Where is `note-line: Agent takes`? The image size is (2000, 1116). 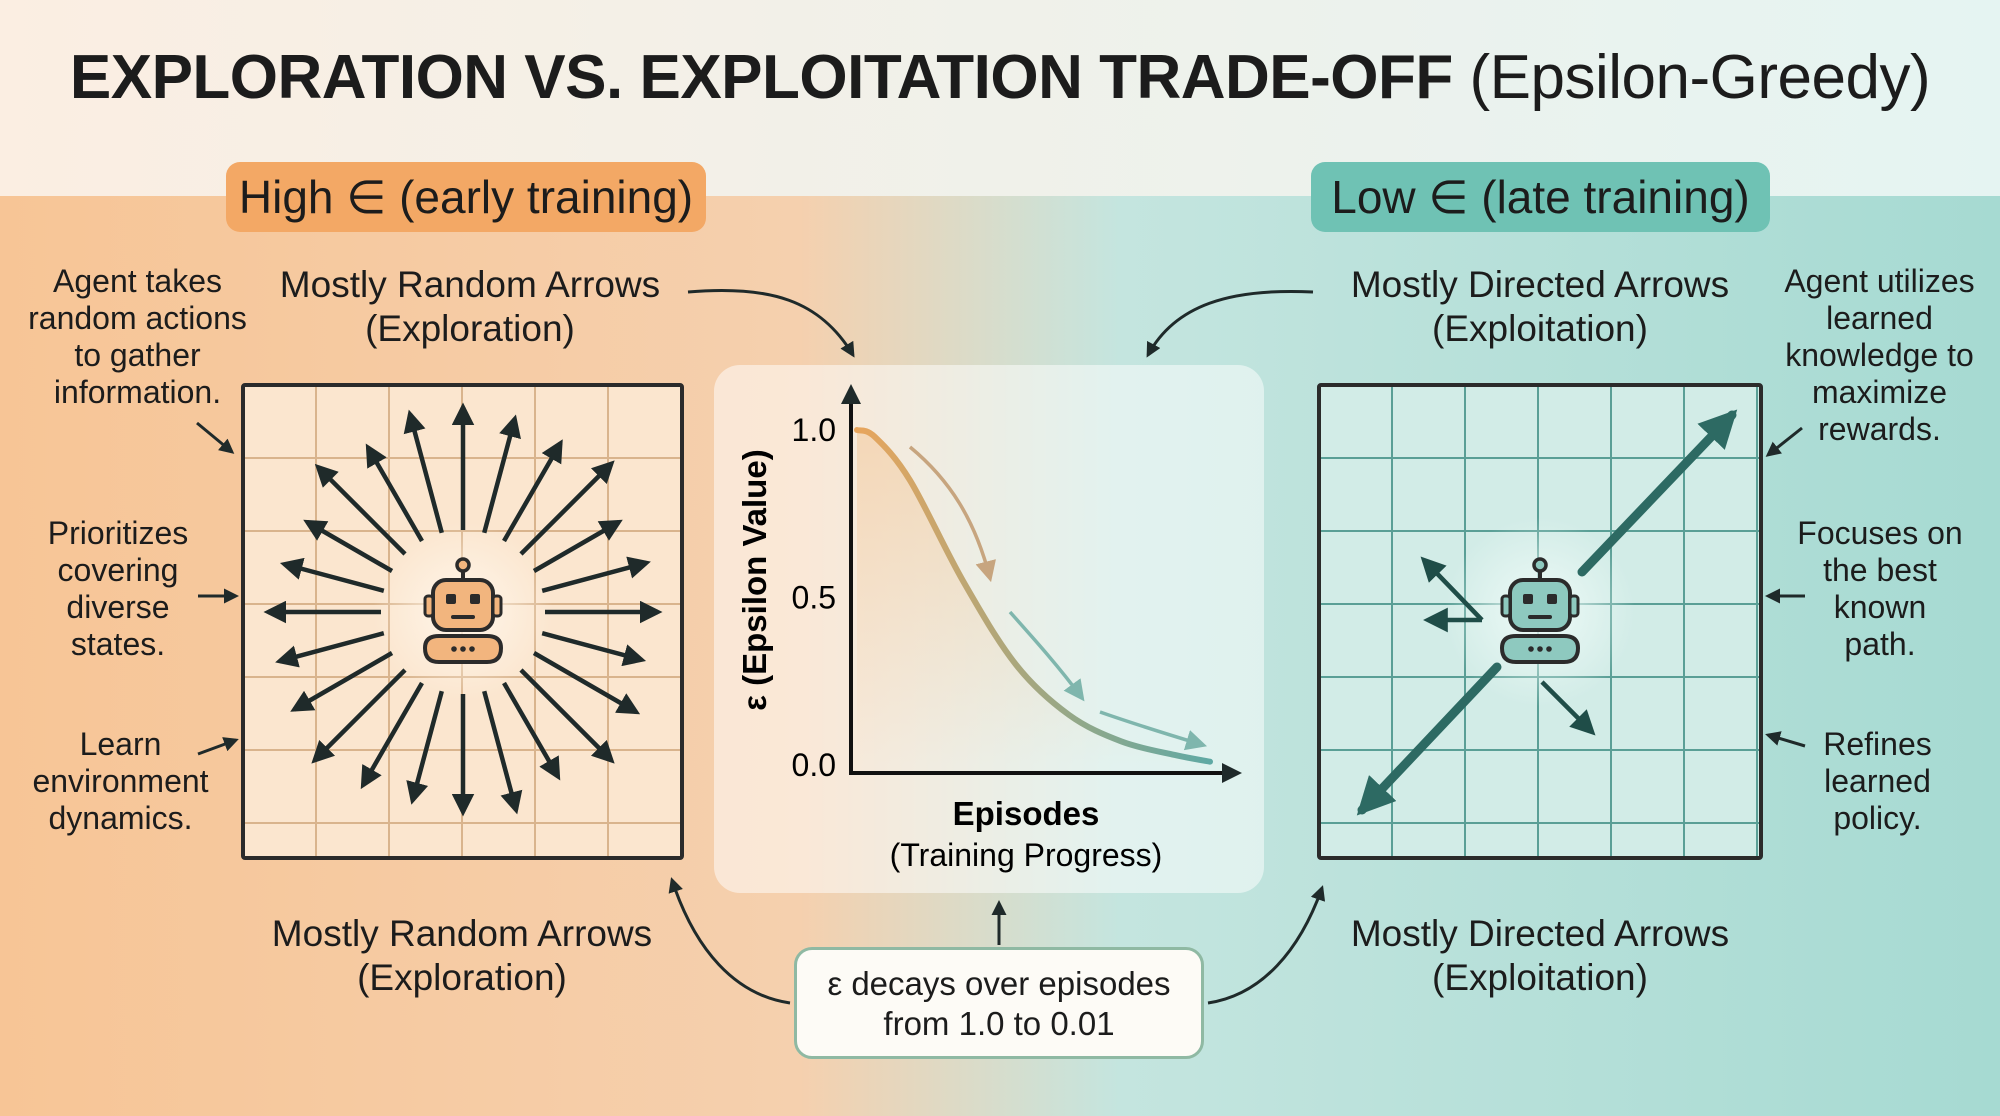 note-line: Agent takes is located at coordinates (137, 281).